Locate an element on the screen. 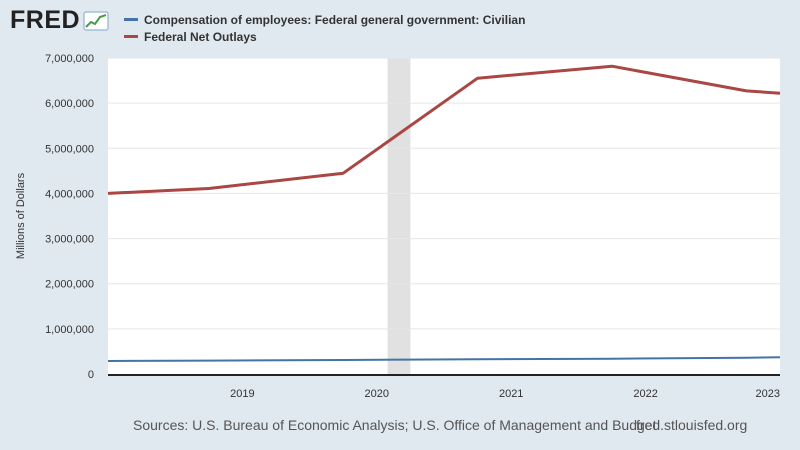 The image size is (800, 450). y-tick-label: 3,000,000 is located at coordinates (69, 240).